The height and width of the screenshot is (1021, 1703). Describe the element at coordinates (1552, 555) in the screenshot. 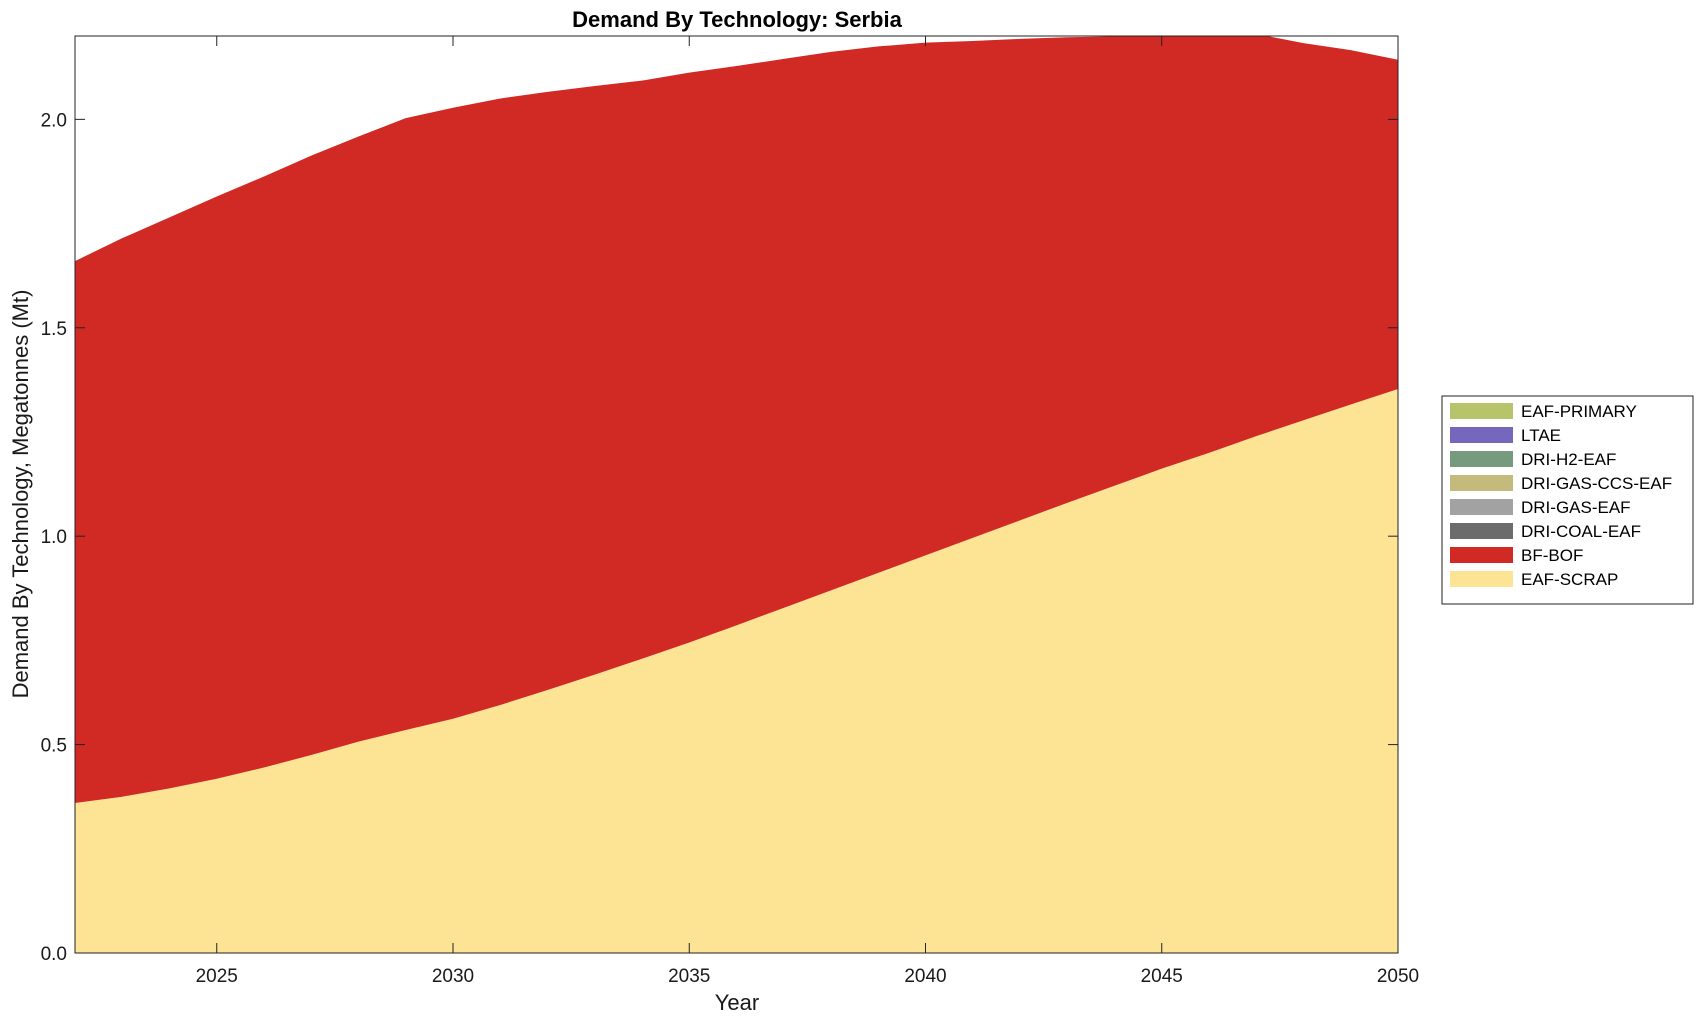

I see `legend-label-bf-bof: BF-BOF` at that location.